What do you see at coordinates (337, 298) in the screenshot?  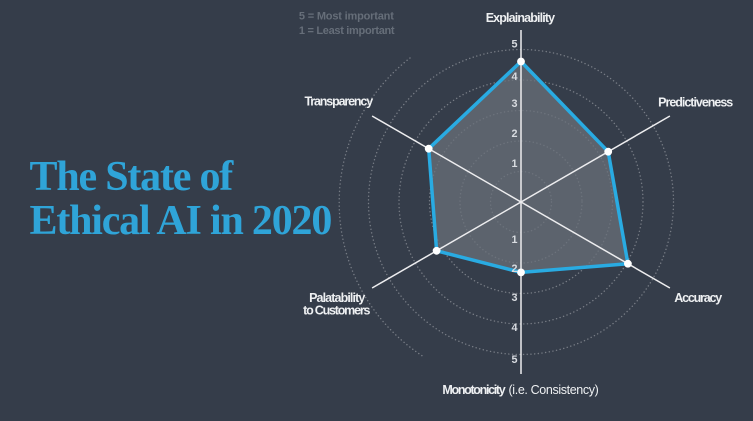 I see `svg-text: Palatability` at bounding box center [337, 298].